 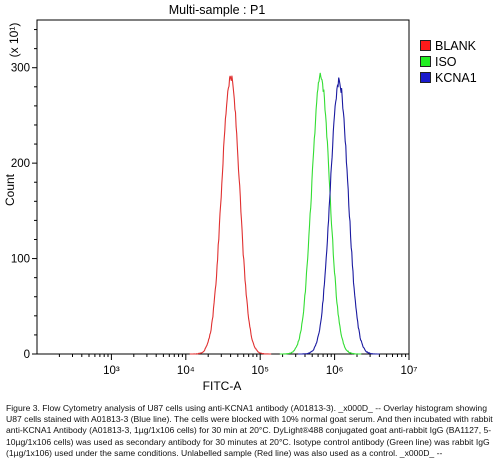 What do you see at coordinates (14, 40) in the screenshot?
I see `y-multiplier-label: (x 10¹)` at bounding box center [14, 40].